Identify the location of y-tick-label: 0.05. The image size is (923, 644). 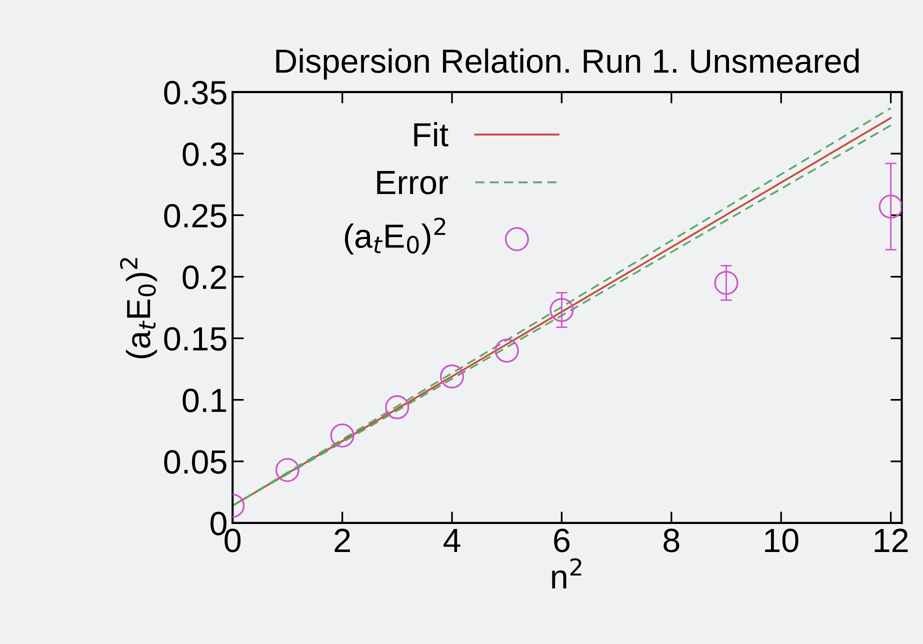
(195, 462).